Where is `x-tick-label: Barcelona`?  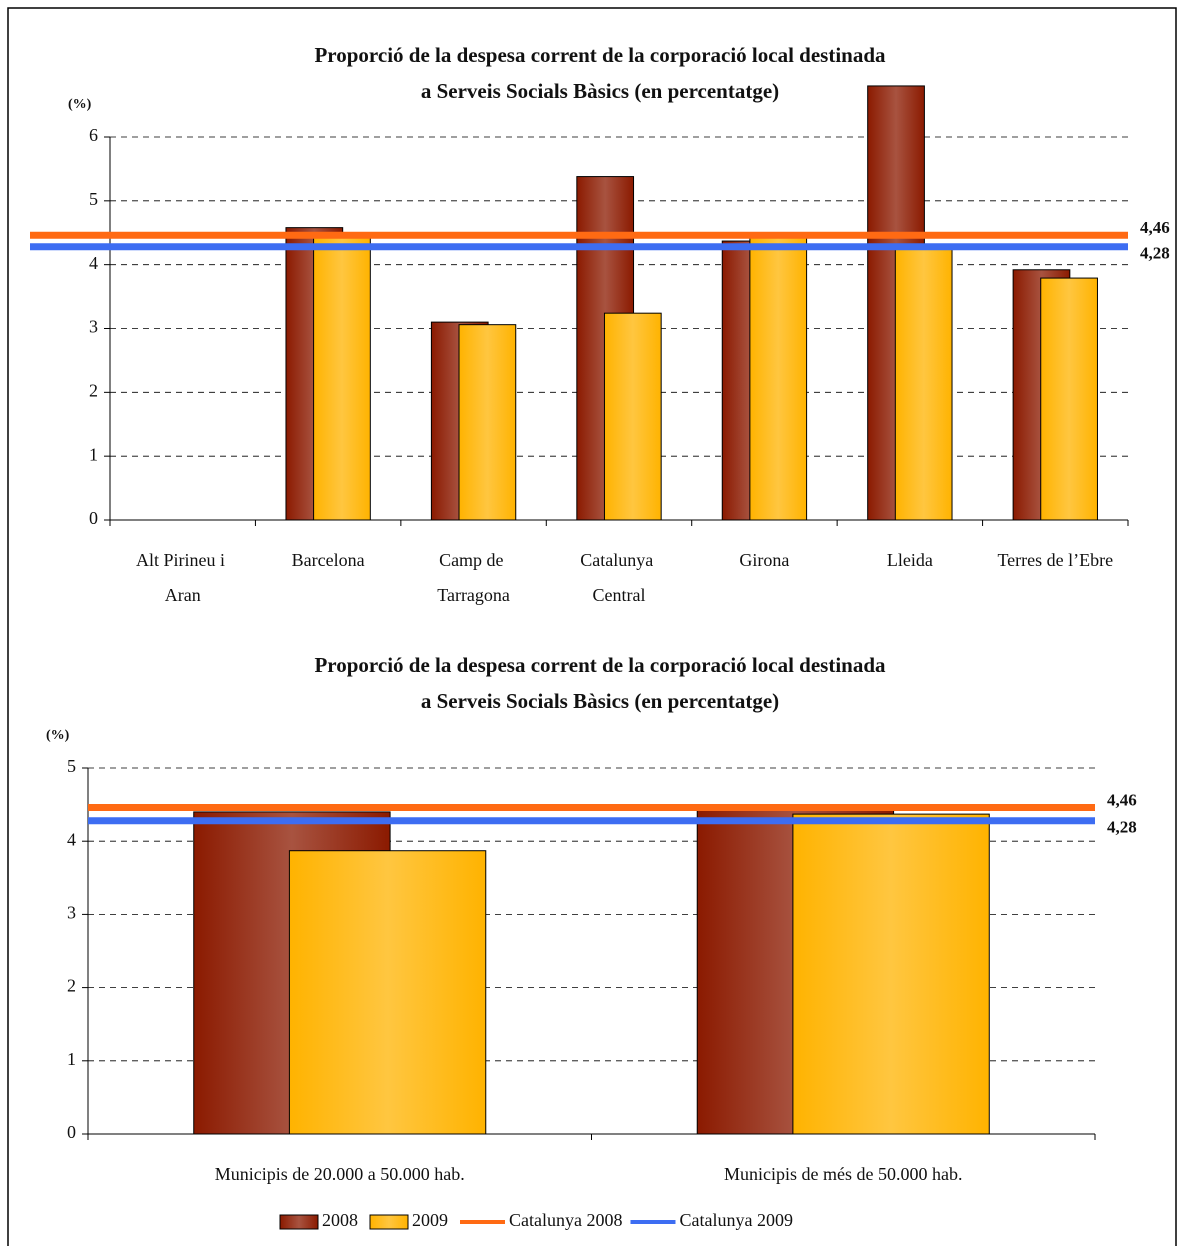
x-tick-label: Barcelona is located at coordinates (328, 560).